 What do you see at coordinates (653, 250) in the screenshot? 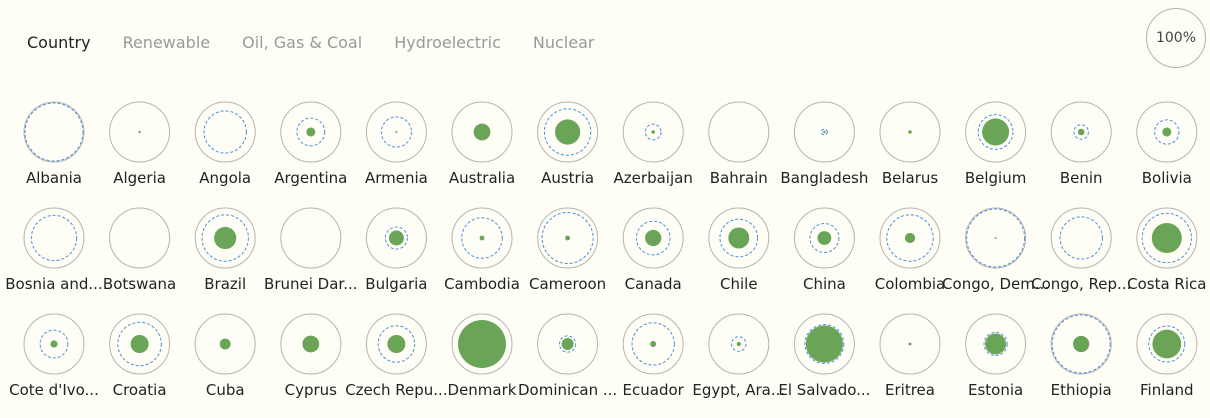
I see `country-bubble: Canada` at bounding box center [653, 250].